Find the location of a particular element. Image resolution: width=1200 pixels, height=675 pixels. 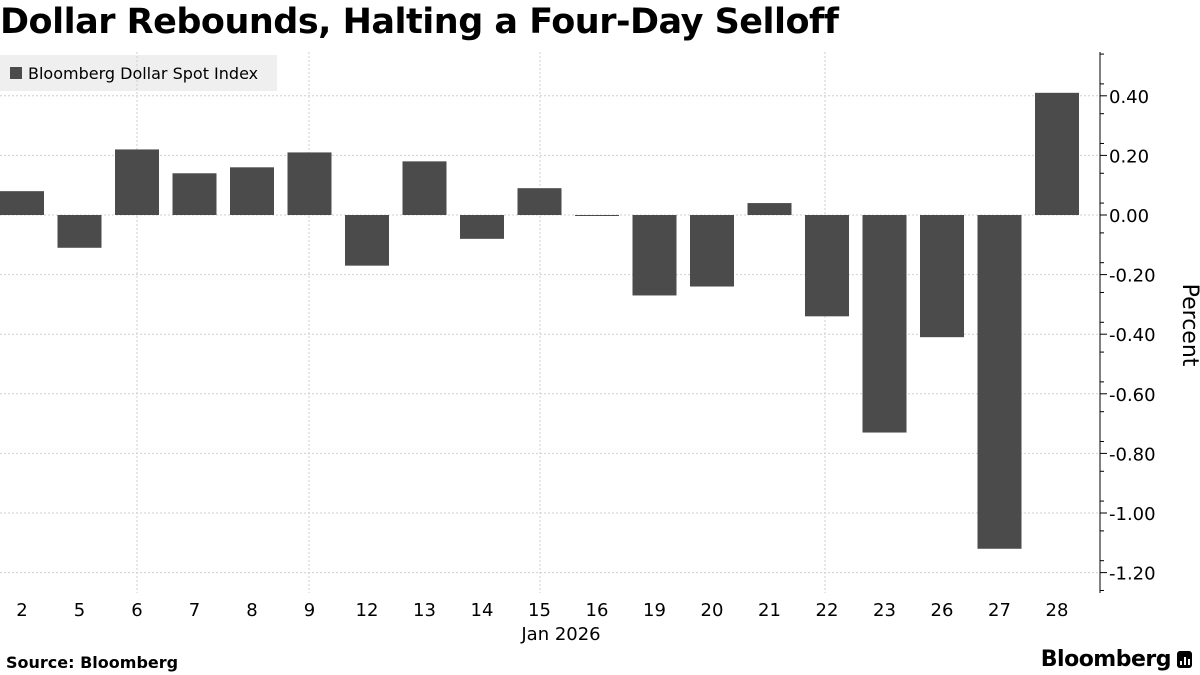

x-tick-label: 28 is located at coordinates (1057, 610).